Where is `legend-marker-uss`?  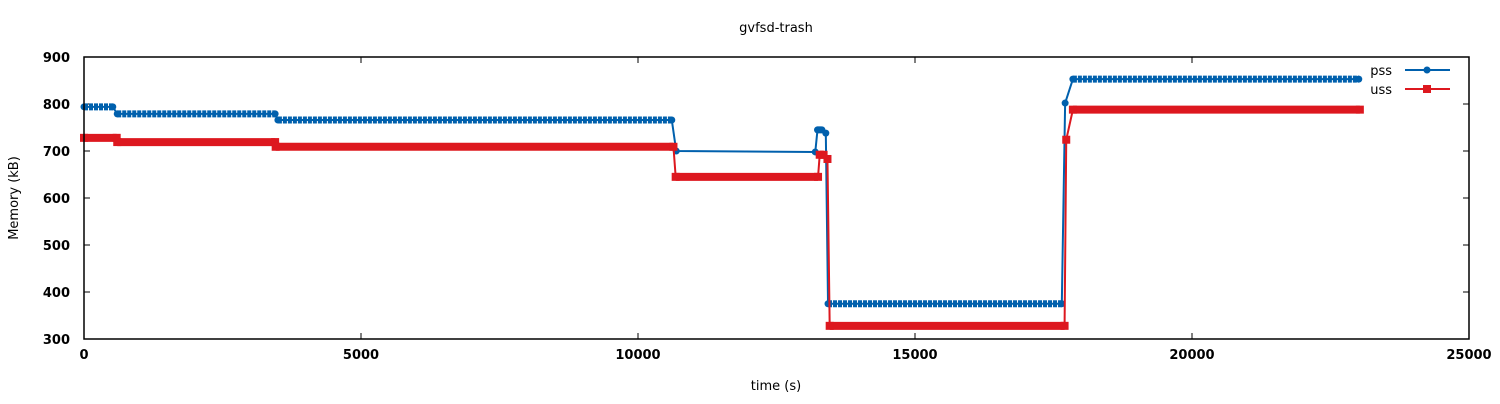 legend-marker-uss is located at coordinates (1427, 89).